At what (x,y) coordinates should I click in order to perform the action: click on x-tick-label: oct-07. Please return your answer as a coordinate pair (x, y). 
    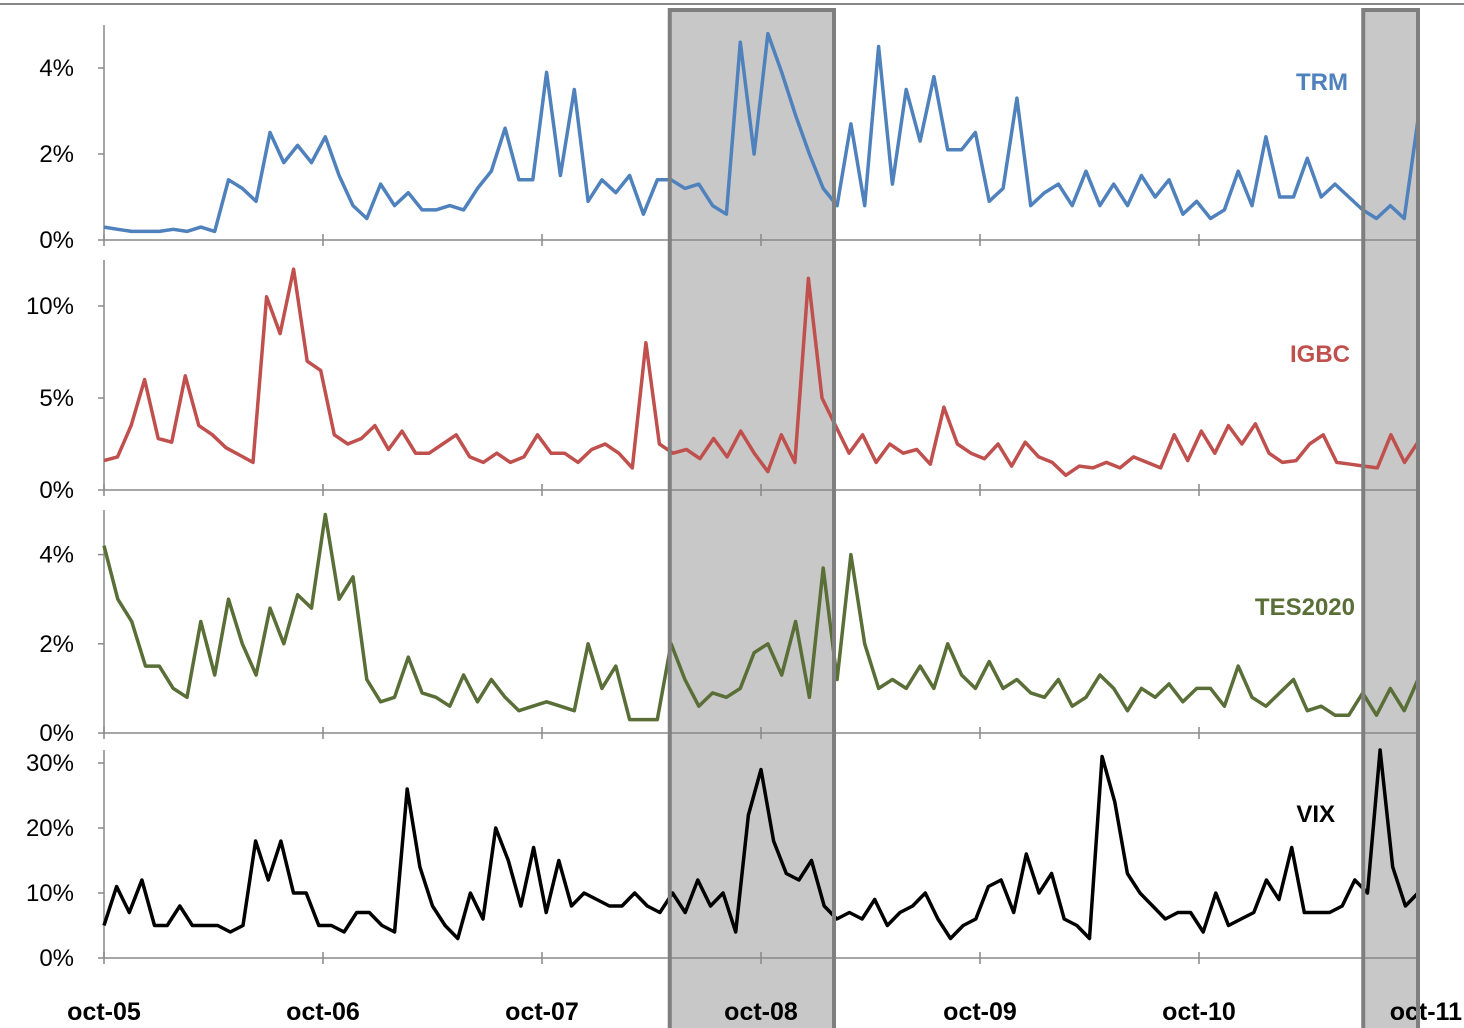
    Looking at the image, I should click on (542, 1012).